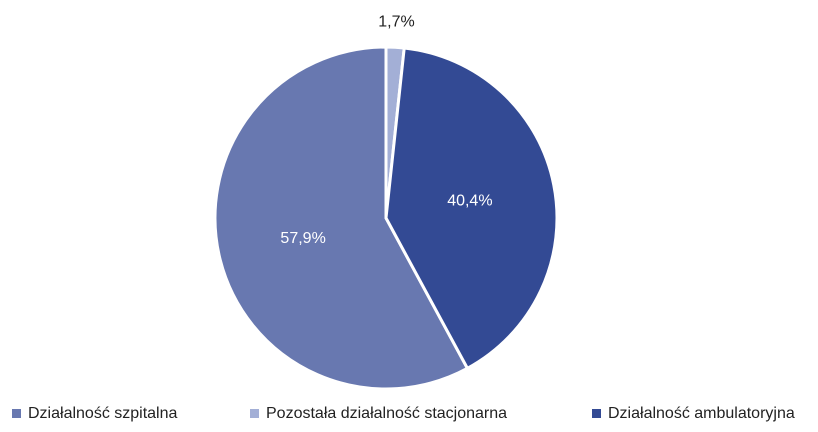  What do you see at coordinates (701, 413) in the screenshot?
I see `legend-label: Działalność ambulatoryjna` at bounding box center [701, 413].